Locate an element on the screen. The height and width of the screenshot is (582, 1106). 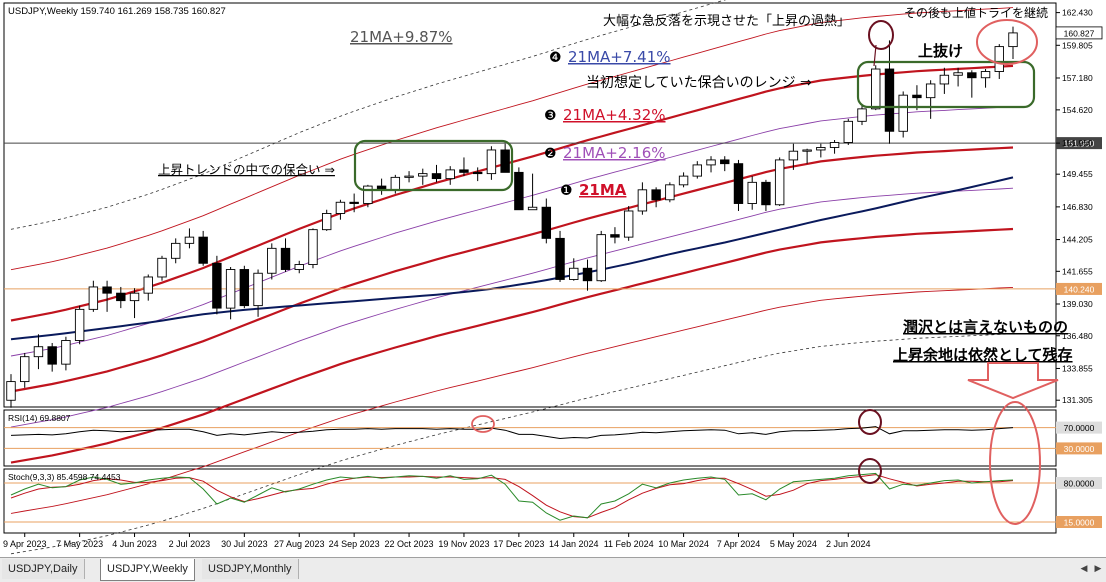
label-21ma-plus-2-16: 21MA+2.16% is located at coordinates (614, 153).